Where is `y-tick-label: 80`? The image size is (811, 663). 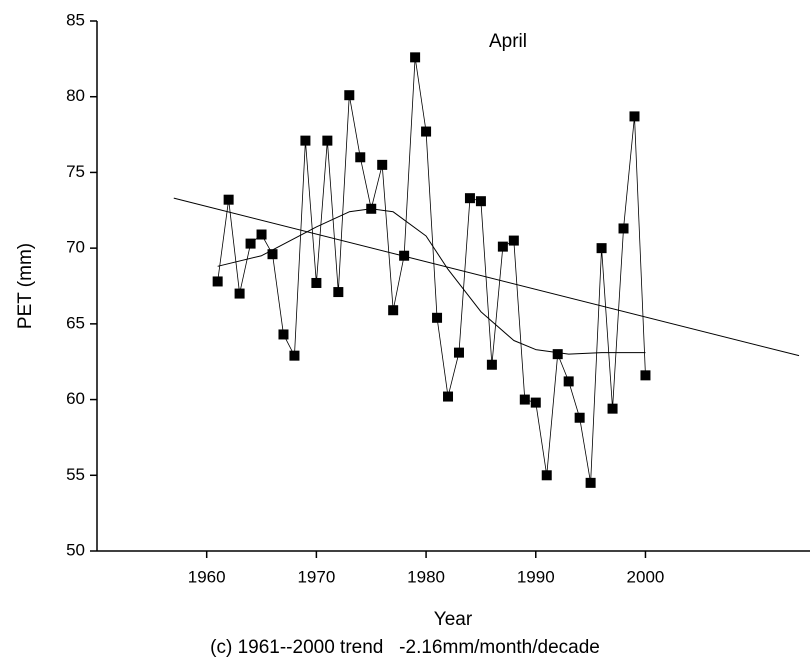 y-tick-label: 80 is located at coordinates (75, 95).